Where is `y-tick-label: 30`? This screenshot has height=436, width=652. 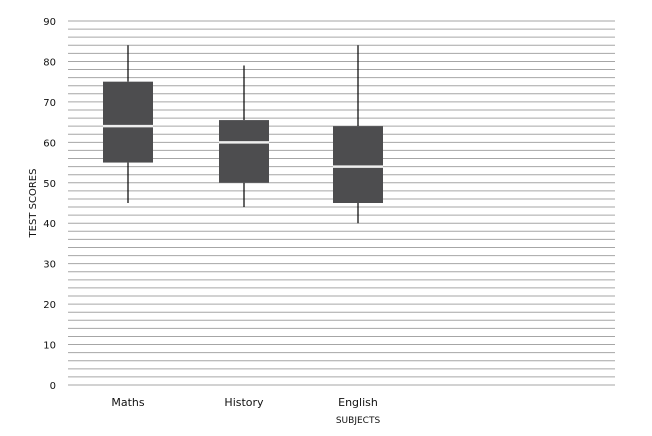
y-tick-label: 30 is located at coordinates (49, 265).